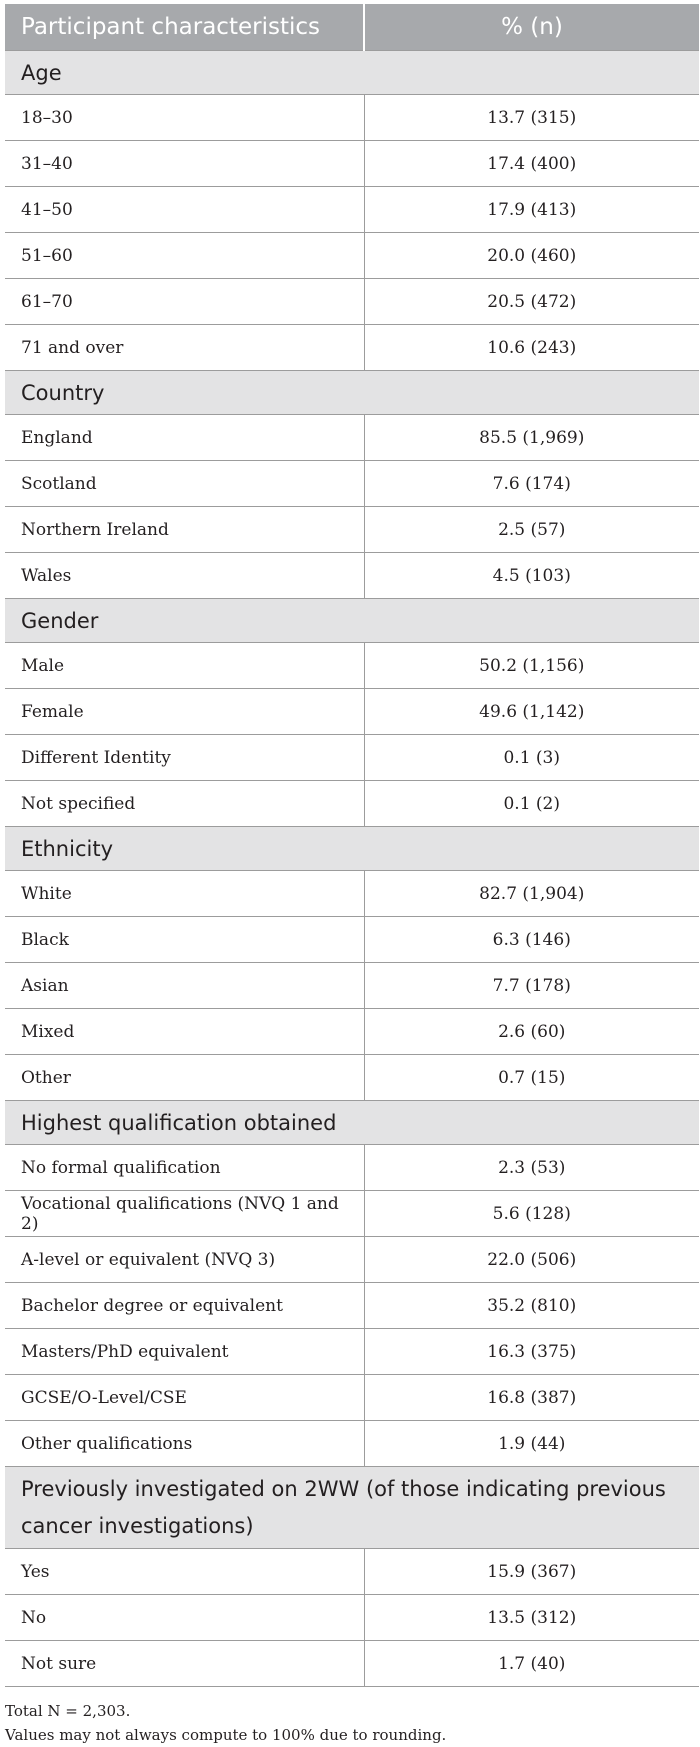 The width and height of the screenshot is (700, 1747). What do you see at coordinates (531, 1351) in the screenshot?
I see `row-value: 16.3 (375)` at bounding box center [531, 1351].